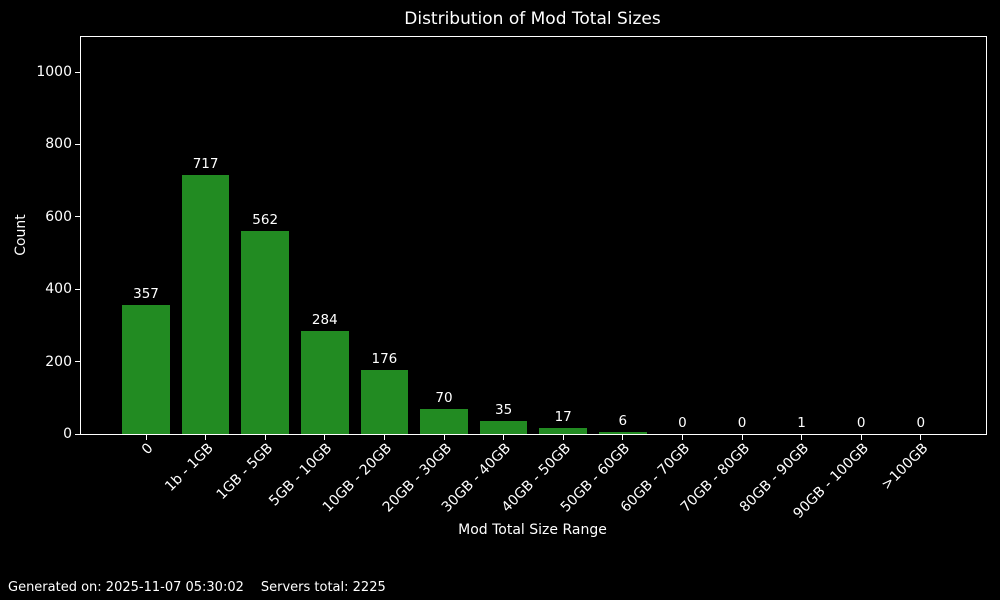  What do you see at coordinates (323, 587) in the screenshot?
I see `servers-total-text: Servers total: 2225` at bounding box center [323, 587].